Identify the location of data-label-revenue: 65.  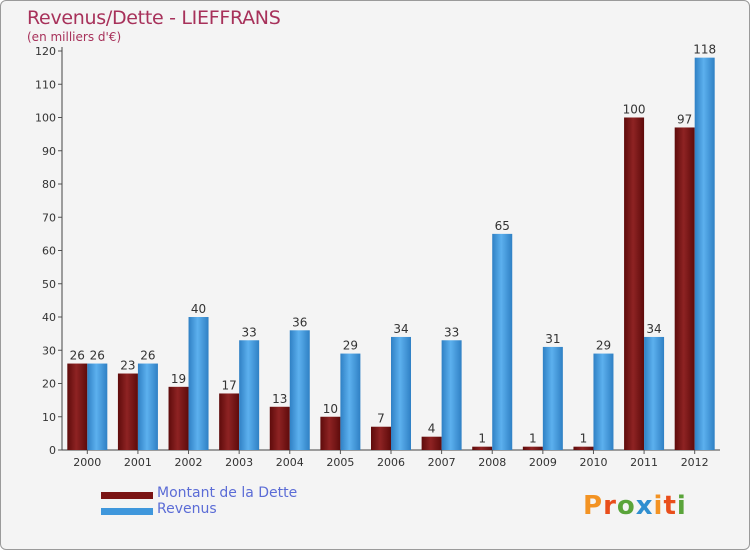
(502, 226).